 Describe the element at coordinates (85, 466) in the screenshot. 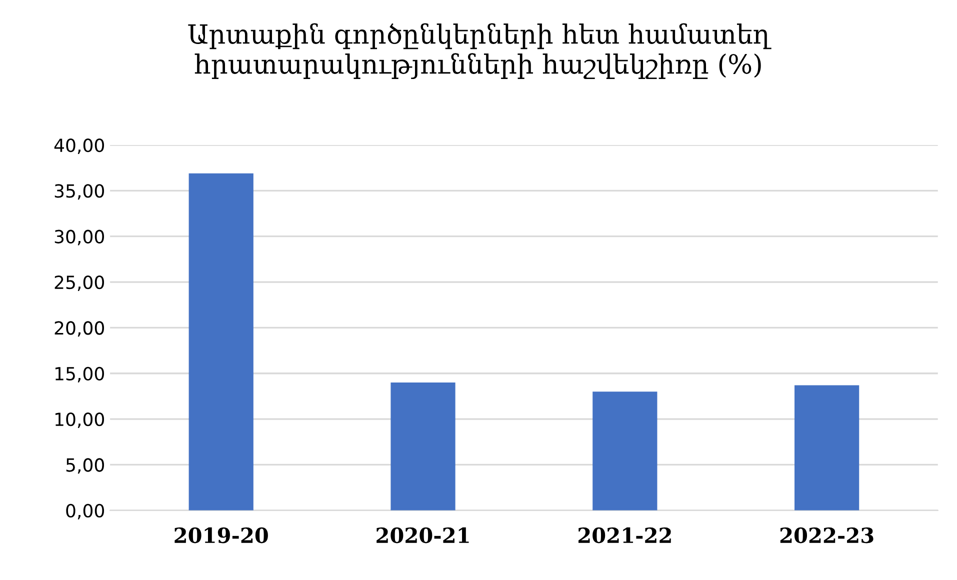

I see `y-tick-label: 5,00` at that location.